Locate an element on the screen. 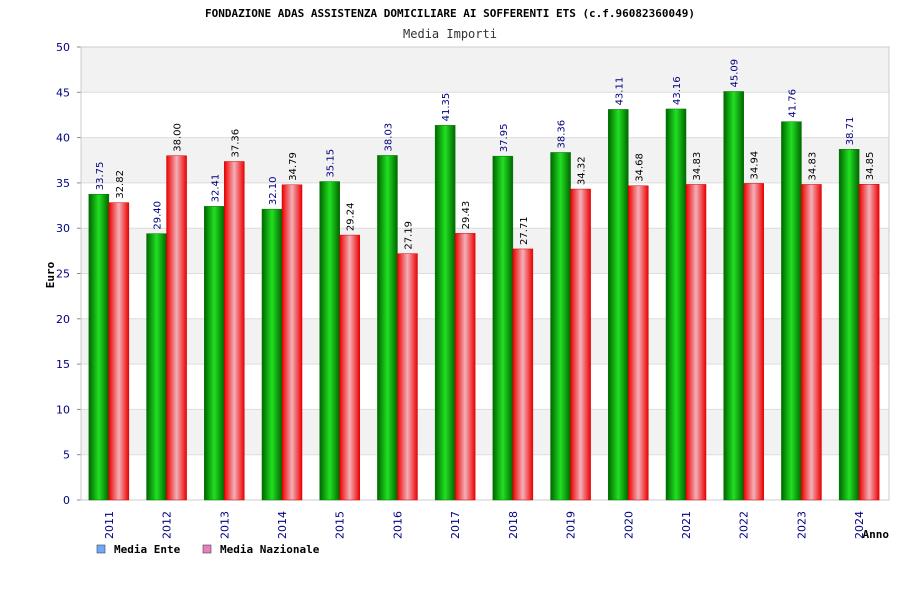 The height and width of the screenshot is (600, 900). y-tick-label: 40 is located at coordinates (63, 138).